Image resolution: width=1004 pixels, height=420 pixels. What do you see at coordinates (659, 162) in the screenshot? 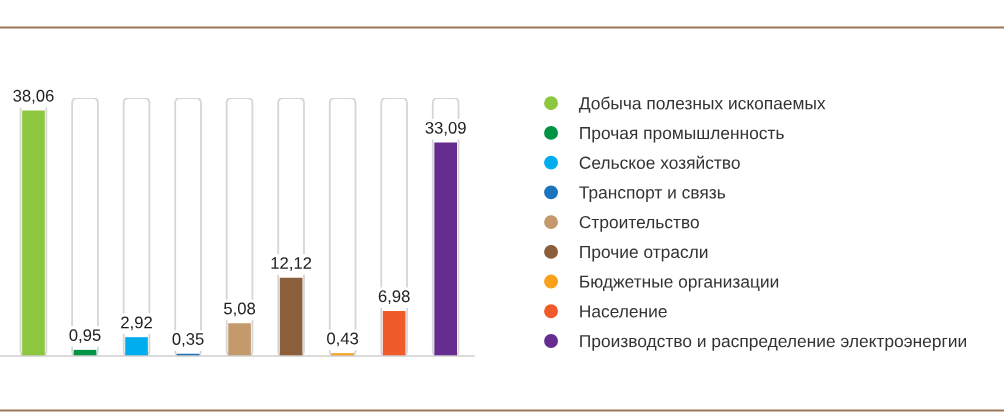
I see `legend-label: Сельское хозяйство` at bounding box center [659, 162].